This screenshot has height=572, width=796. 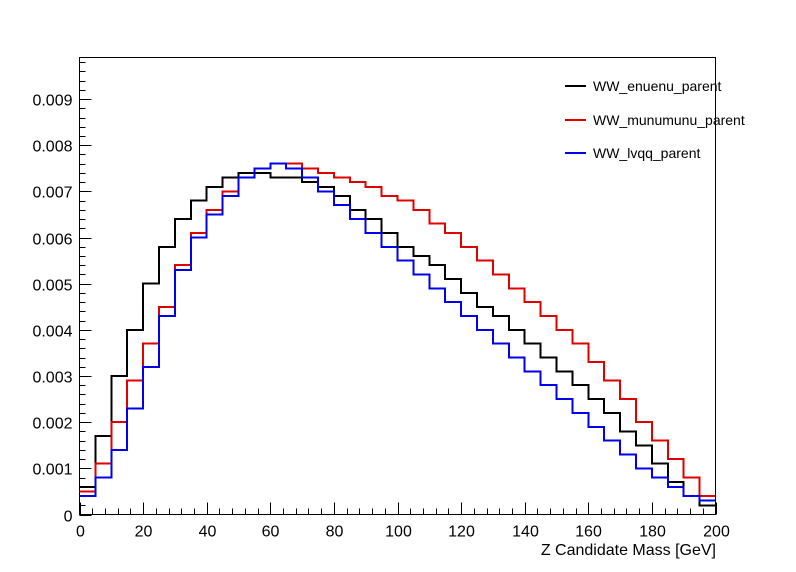 What do you see at coordinates (646, 153) in the screenshot?
I see `legend-label-lvqq: WW_lvqq_parent` at bounding box center [646, 153].